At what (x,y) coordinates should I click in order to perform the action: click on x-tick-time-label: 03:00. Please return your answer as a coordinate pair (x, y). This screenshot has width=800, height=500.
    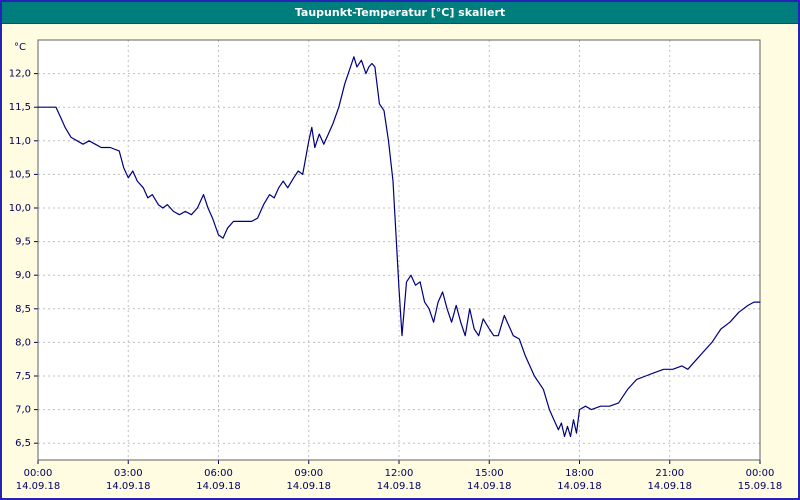
    Looking at the image, I should click on (128, 473).